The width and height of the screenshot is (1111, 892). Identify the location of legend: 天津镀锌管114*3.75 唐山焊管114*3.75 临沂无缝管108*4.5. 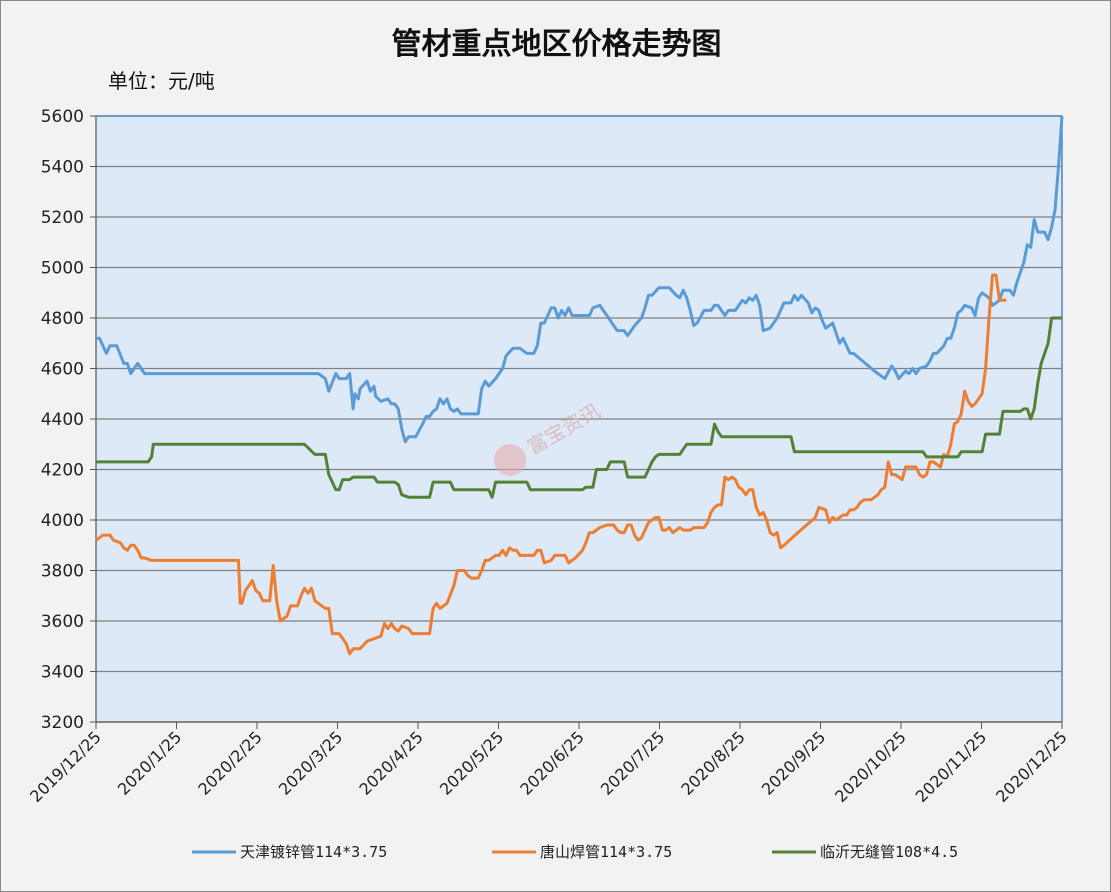
(575, 852).